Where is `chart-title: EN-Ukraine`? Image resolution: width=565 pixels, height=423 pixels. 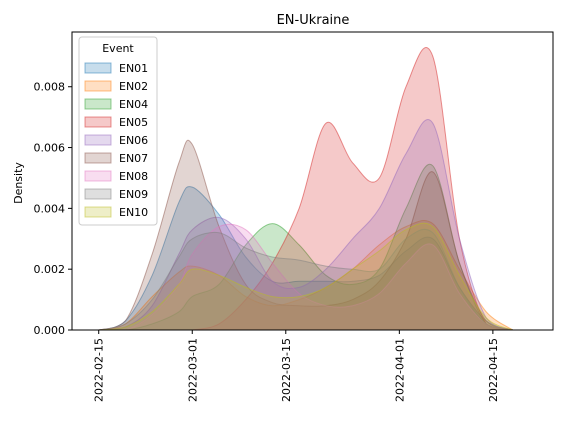
chart-title: EN-Ukraine is located at coordinates (313, 20).